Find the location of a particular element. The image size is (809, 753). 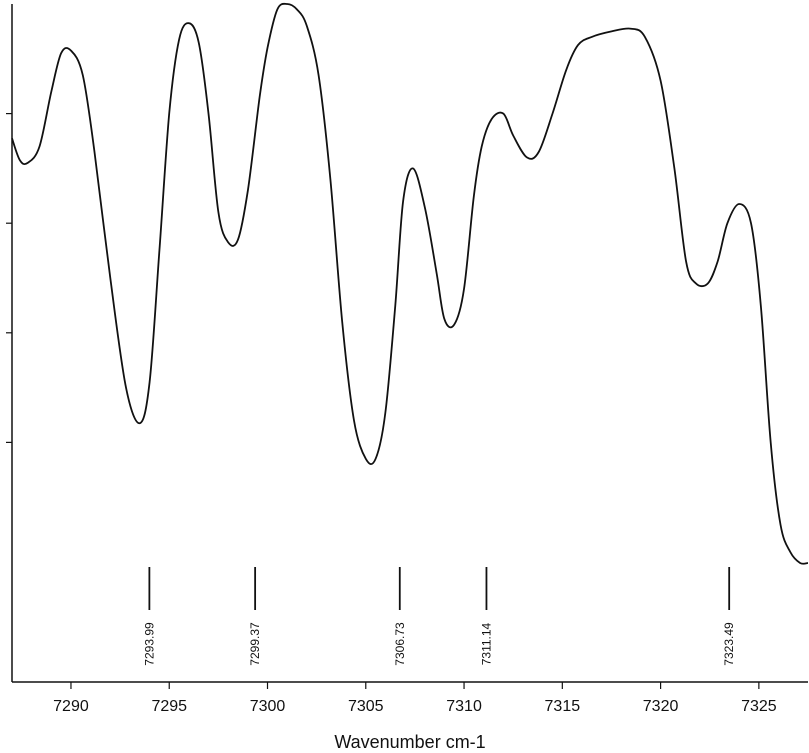

x-axis-label: Wavenumber cm-1 is located at coordinates (409, 742).